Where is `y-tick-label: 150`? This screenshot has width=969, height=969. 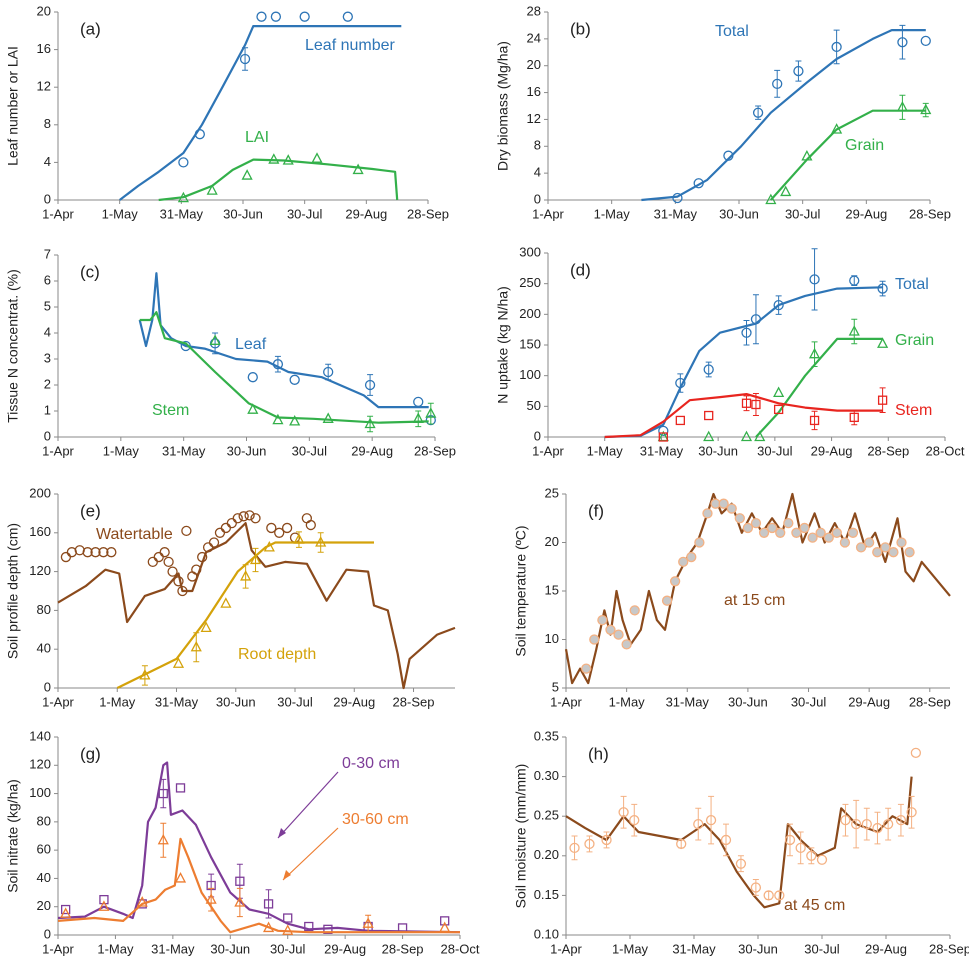 y-tick-label: 150 is located at coordinates (530, 343).